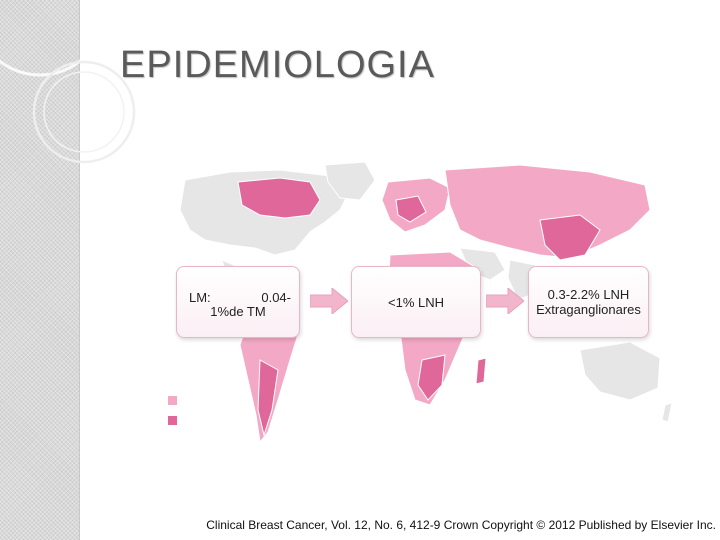 This screenshot has width=720, height=540. I want to click on callout-extranodal-line2: Extraganglionares, so click(588, 309).